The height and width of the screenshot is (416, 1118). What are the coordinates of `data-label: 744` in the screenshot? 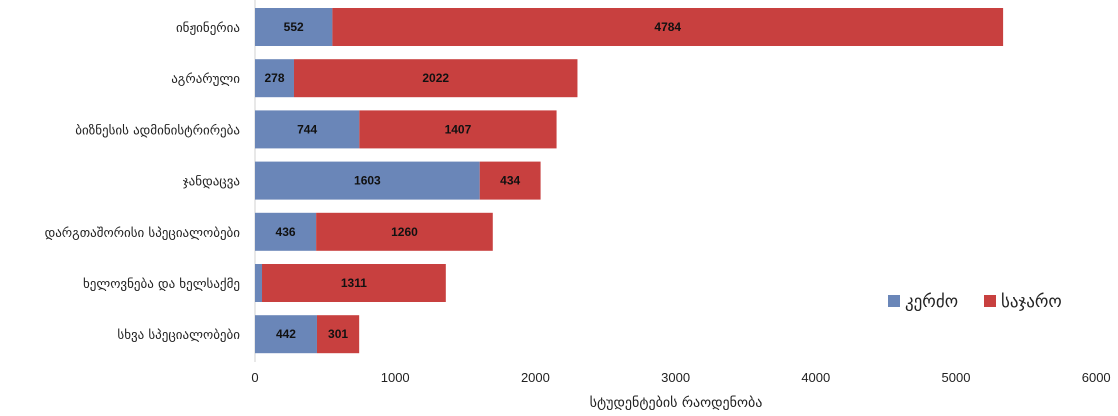 It's located at (307, 129).